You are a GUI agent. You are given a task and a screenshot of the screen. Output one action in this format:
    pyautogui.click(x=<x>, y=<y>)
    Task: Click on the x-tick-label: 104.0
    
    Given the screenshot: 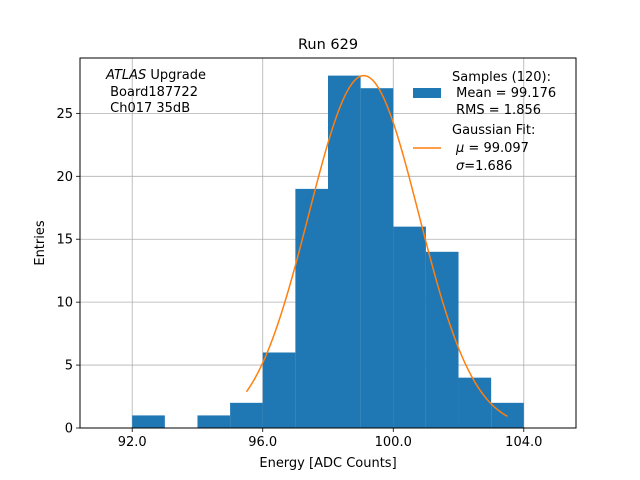 What is the action you would take?
    pyautogui.click(x=523, y=442)
    